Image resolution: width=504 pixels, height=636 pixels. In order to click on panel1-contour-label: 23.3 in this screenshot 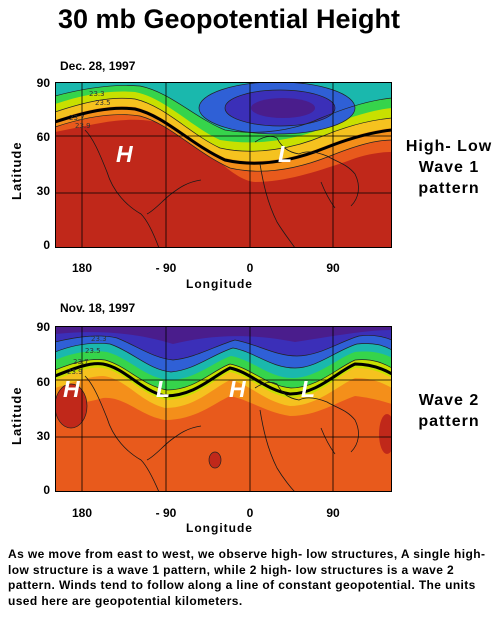, I will do `click(97, 94)`.